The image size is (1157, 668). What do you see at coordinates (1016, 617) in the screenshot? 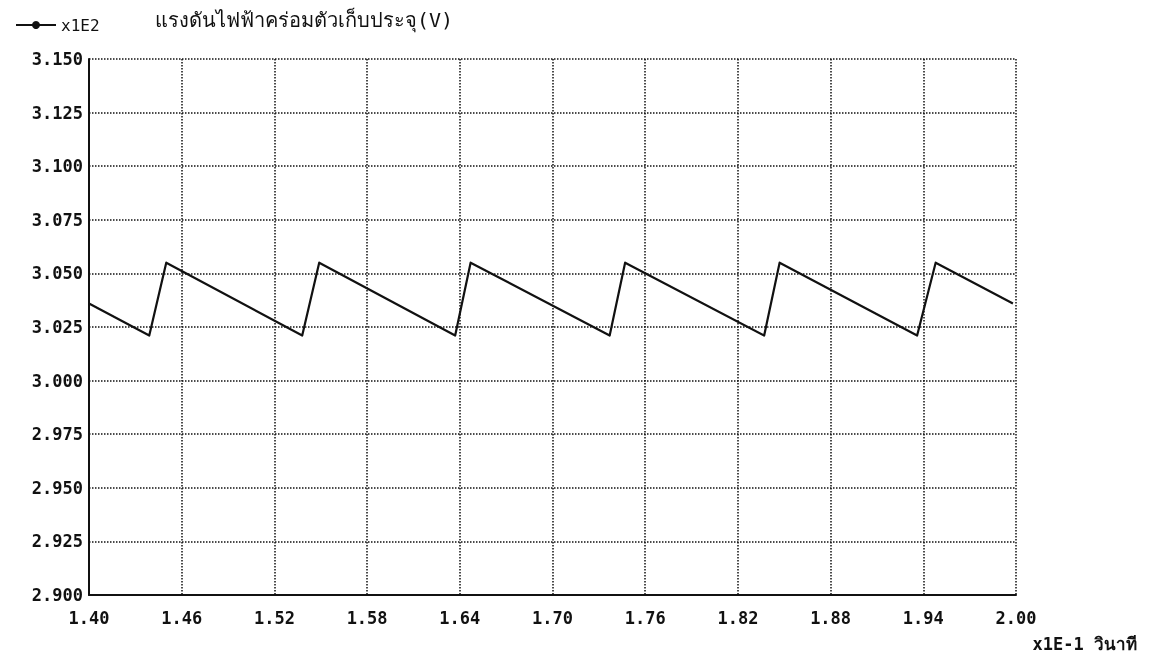
I see `x-tick-label: 2.00` at bounding box center [1016, 617].